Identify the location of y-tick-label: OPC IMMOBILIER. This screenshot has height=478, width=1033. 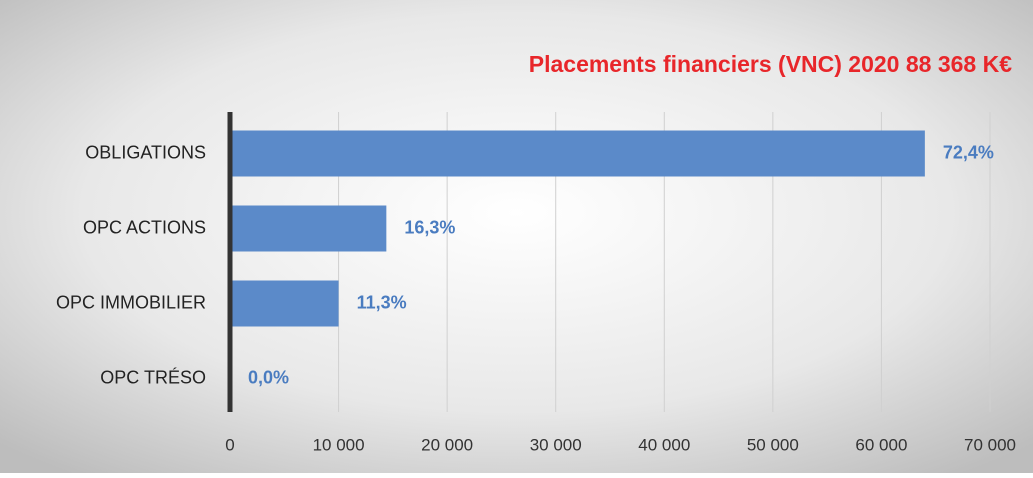
(131, 302).